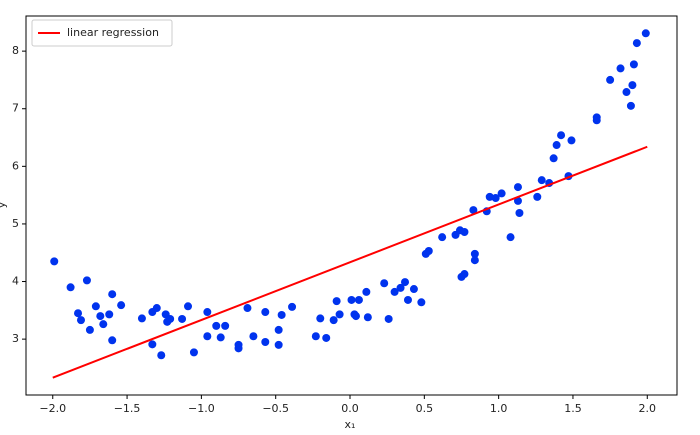  What do you see at coordinates (52, 408) in the screenshot?
I see `x-tick-label: −2.0` at bounding box center [52, 408].